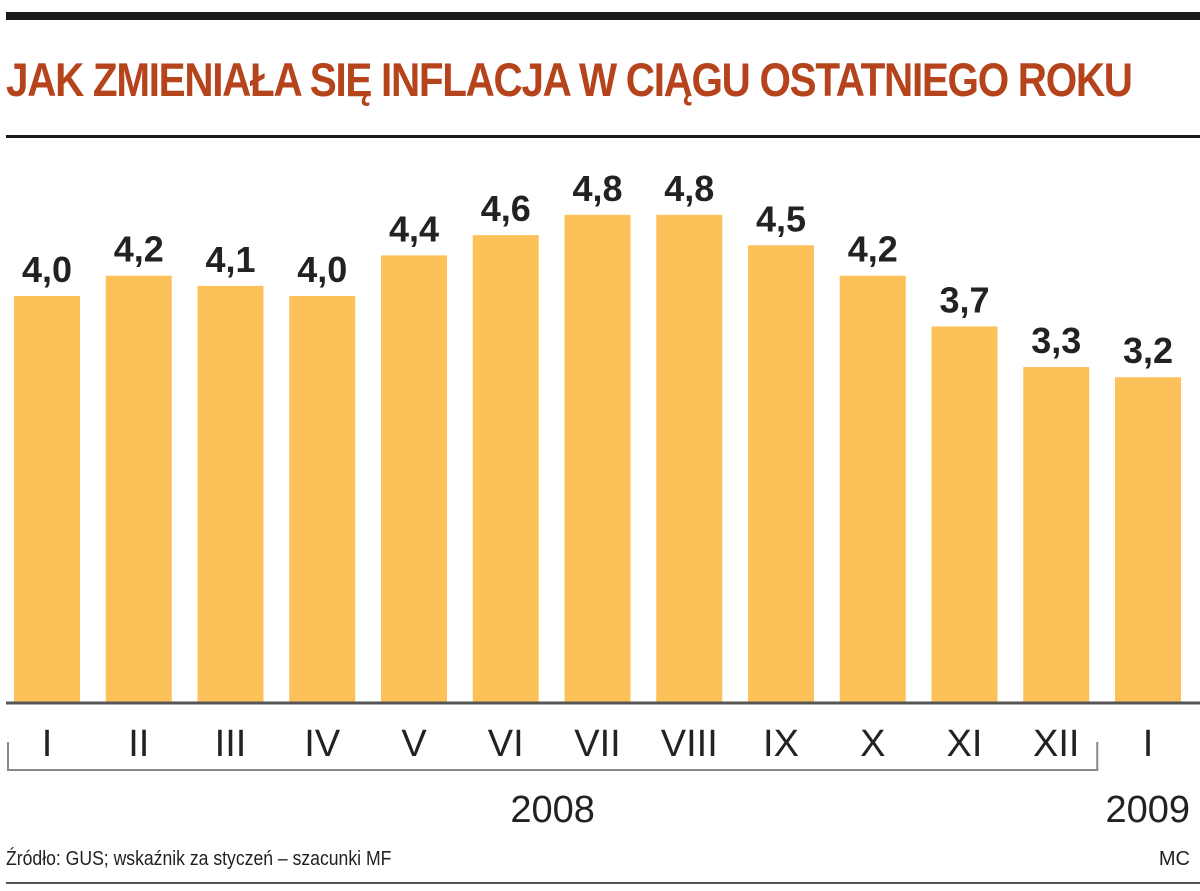  I want to click on category-label: VII, so click(597, 744).